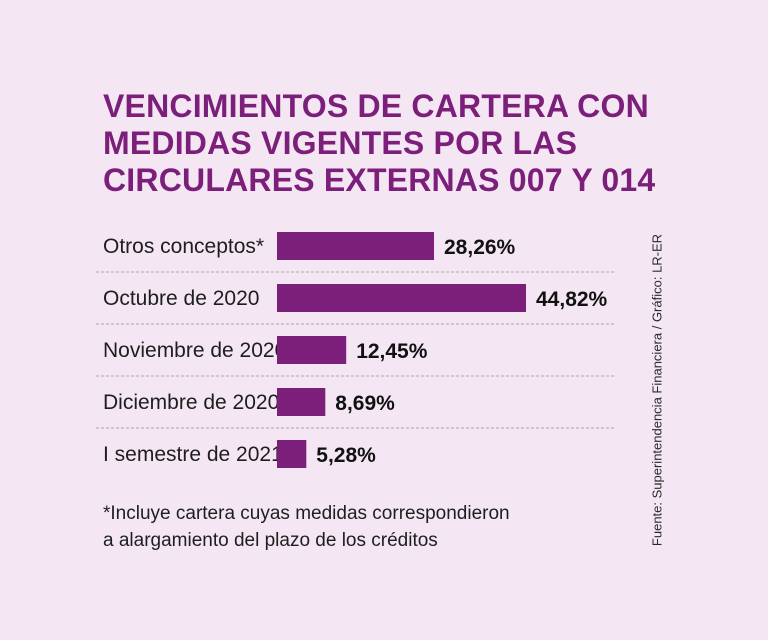 This screenshot has width=768, height=640. Describe the element at coordinates (270, 540) in the screenshot. I see `footnote-line: a alargamiento del plazo de los créditos` at that location.